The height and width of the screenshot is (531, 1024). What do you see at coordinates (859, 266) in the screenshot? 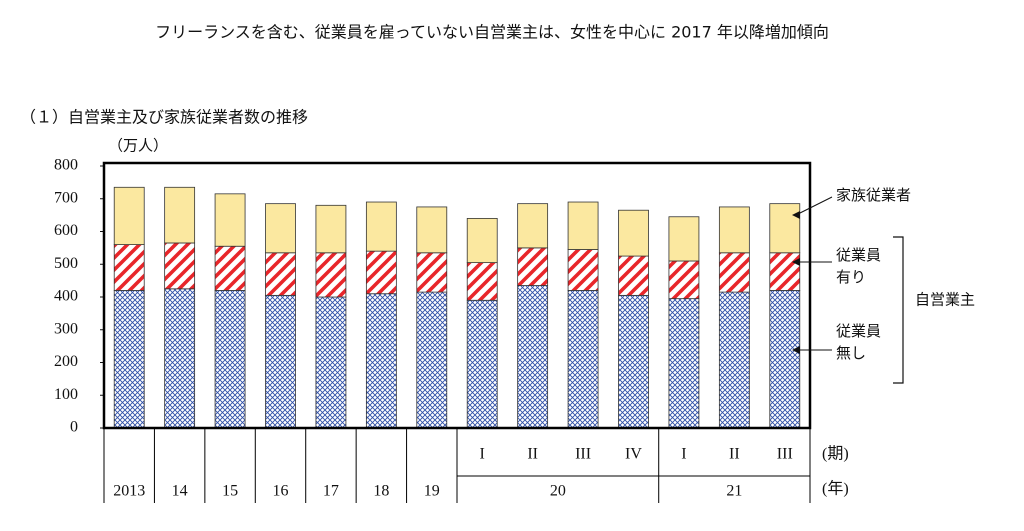
I see `series-label: 従業員有り` at bounding box center [859, 266].